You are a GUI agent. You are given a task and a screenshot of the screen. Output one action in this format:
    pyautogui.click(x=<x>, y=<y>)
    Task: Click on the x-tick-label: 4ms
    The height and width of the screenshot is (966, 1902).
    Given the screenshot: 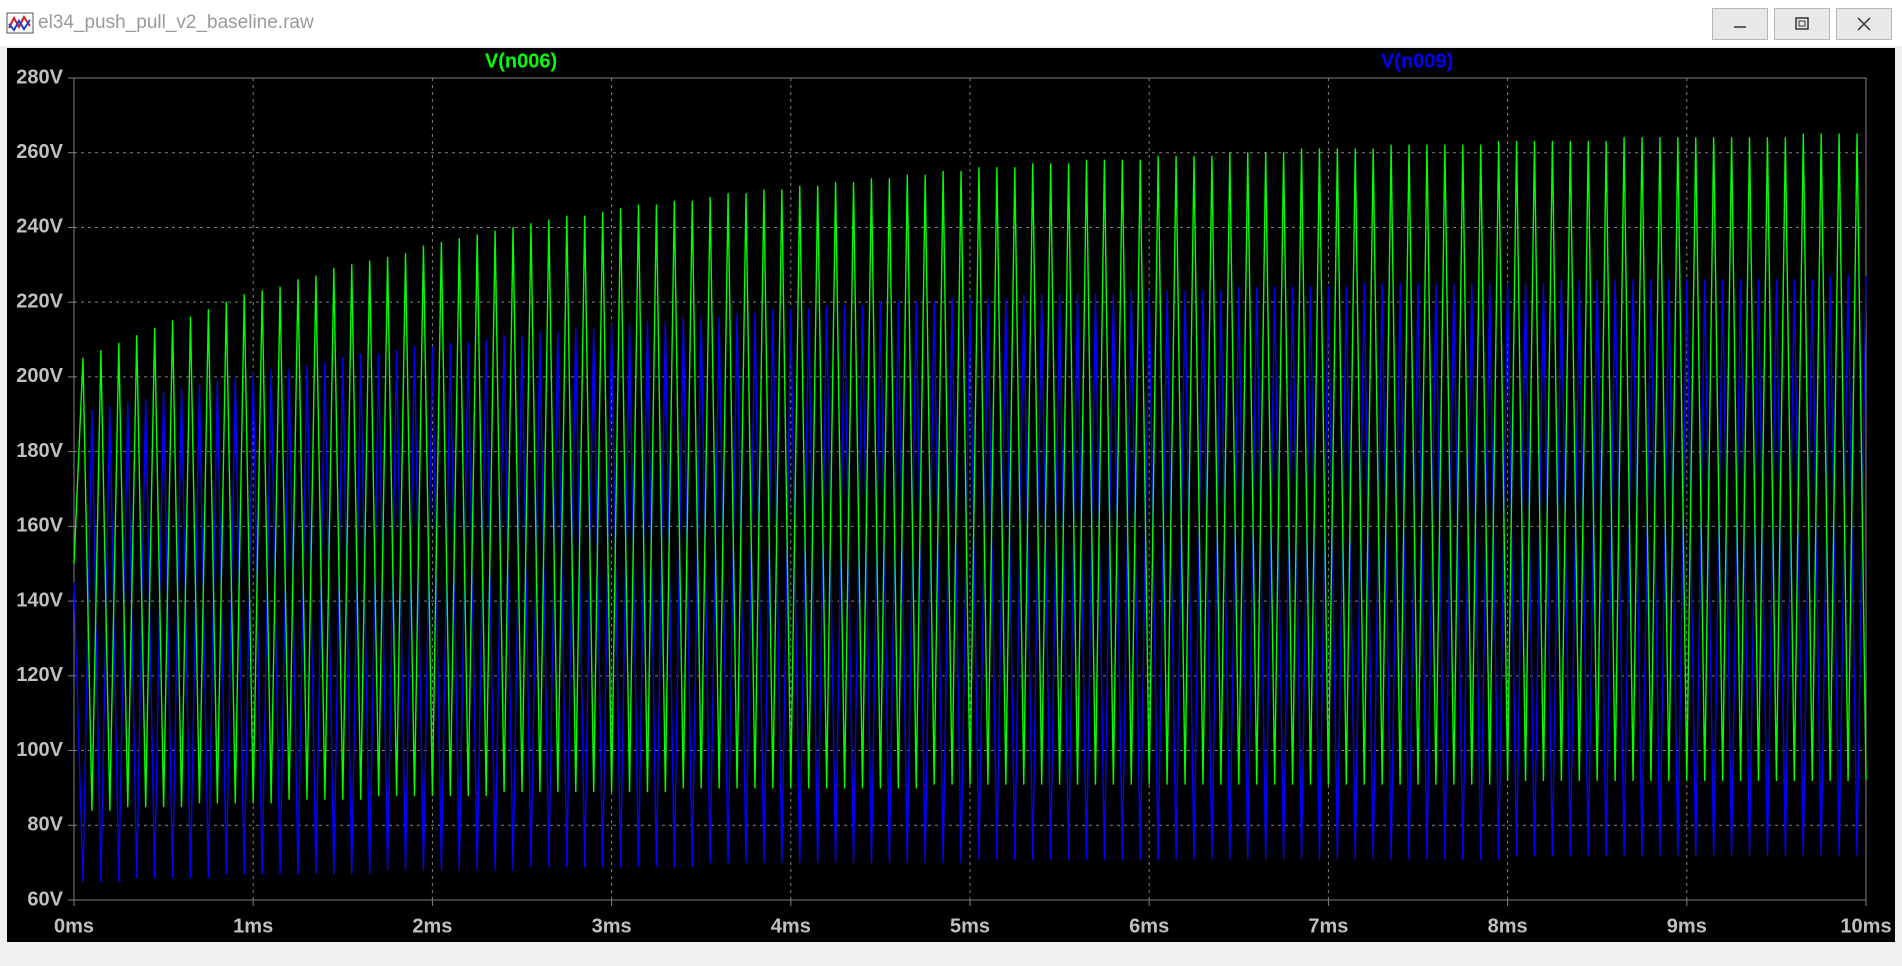 What is the action you would take?
    pyautogui.click(x=791, y=926)
    